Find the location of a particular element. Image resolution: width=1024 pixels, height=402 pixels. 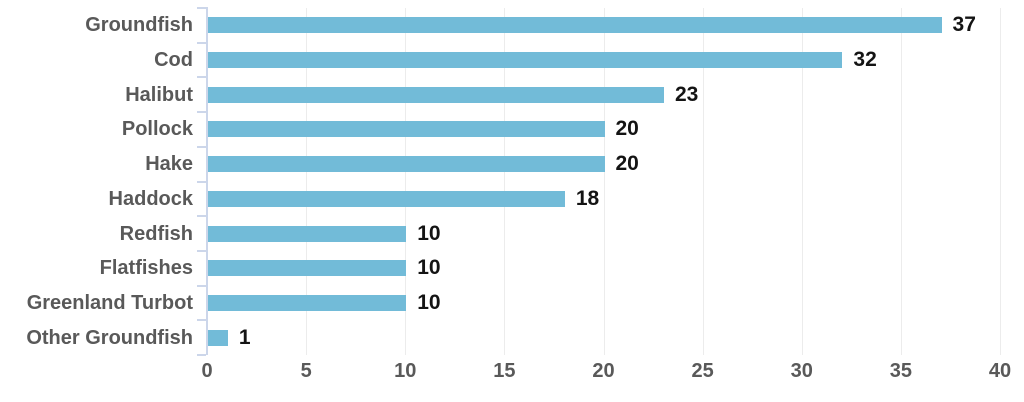

value-label: 18 is located at coordinates (587, 198).